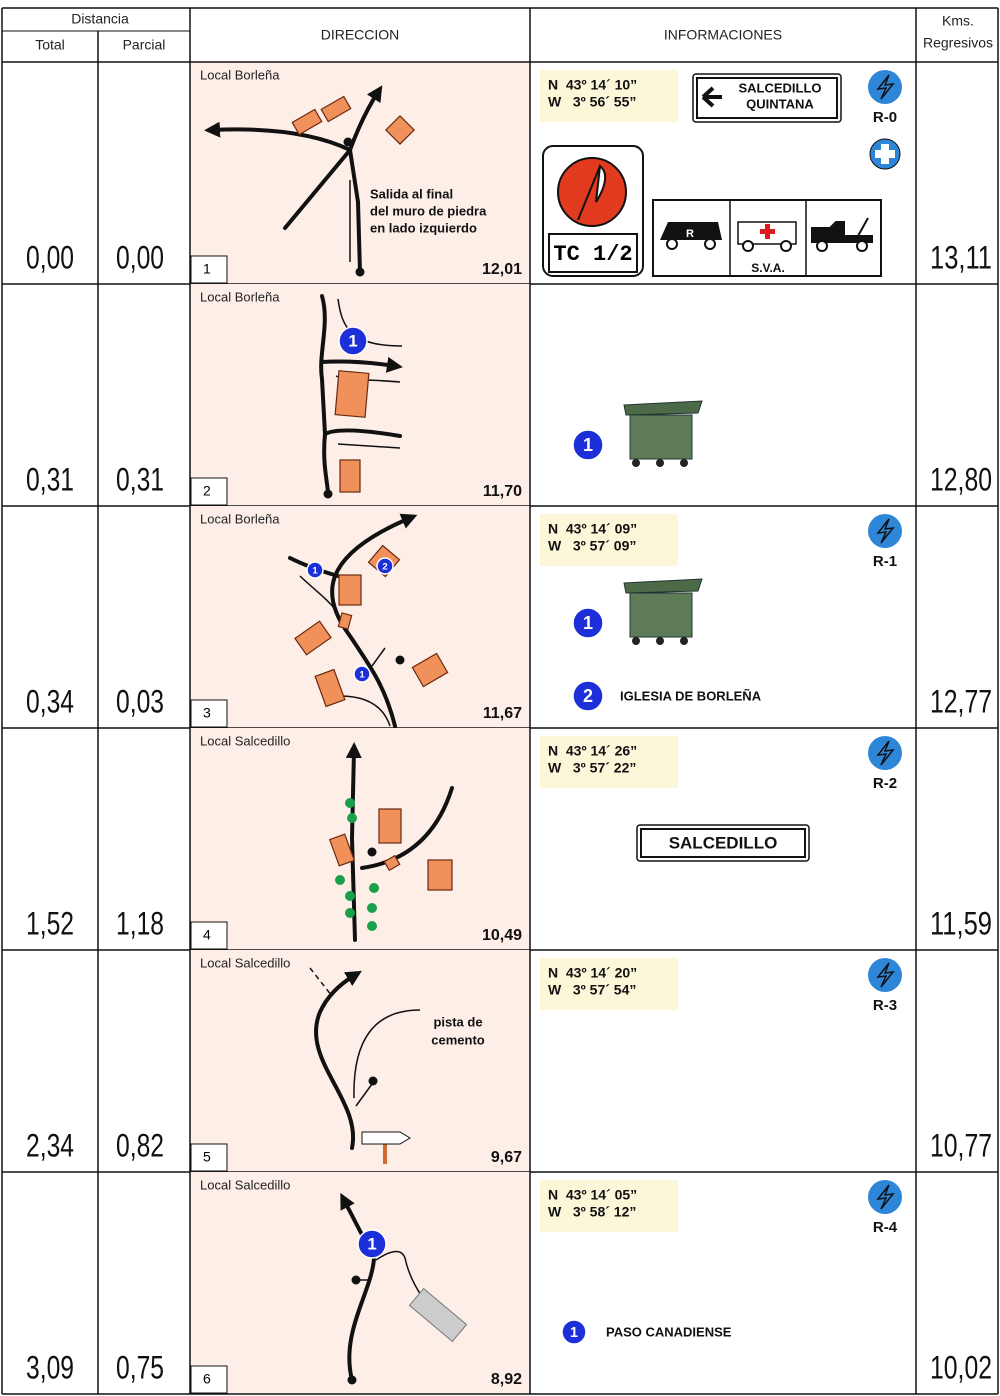 This screenshot has width=1000, height=1396. Describe the element at coordinates (502, 491) in the screenshot. I see `remaining-distance: 11,70` at that location.